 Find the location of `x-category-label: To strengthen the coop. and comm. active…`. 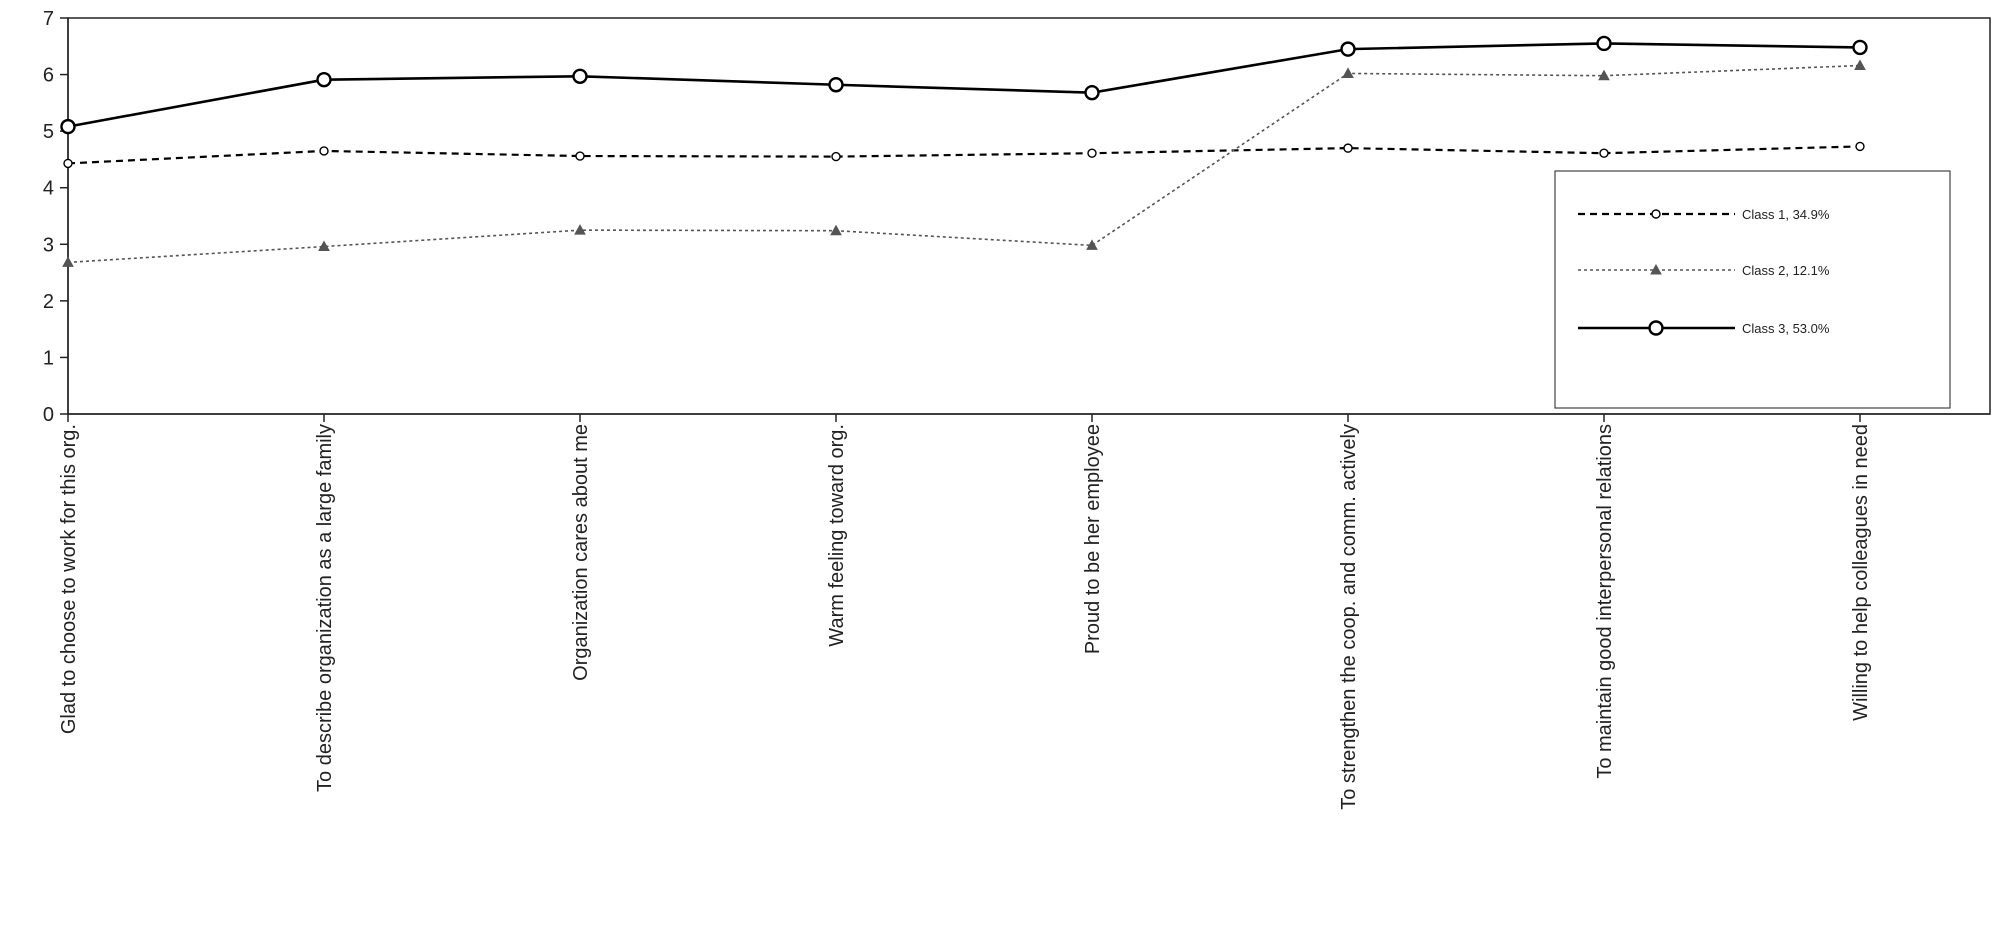

x-category-label: To strengthen the coop. and comm. active… is located at coordinates (1349, 617).